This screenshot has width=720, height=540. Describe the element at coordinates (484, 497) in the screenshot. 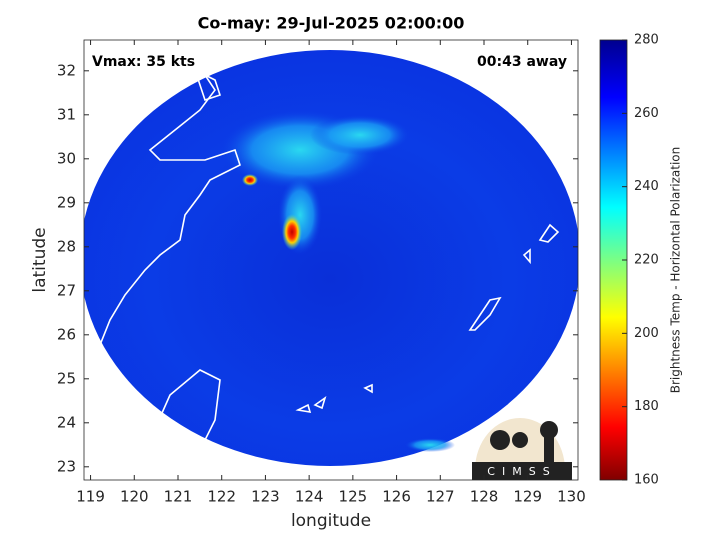

I see `x-tick-label: 128` at that location.